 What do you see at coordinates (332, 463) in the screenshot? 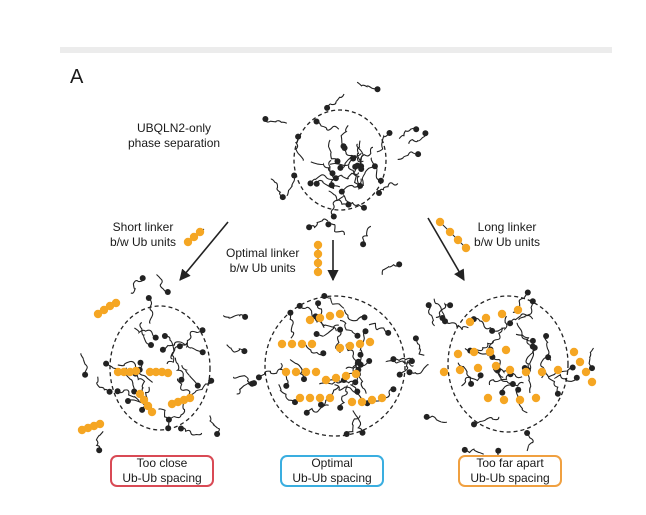
I see `outcome-optimal-line1: Optimal` at bounding box center [332, 463].